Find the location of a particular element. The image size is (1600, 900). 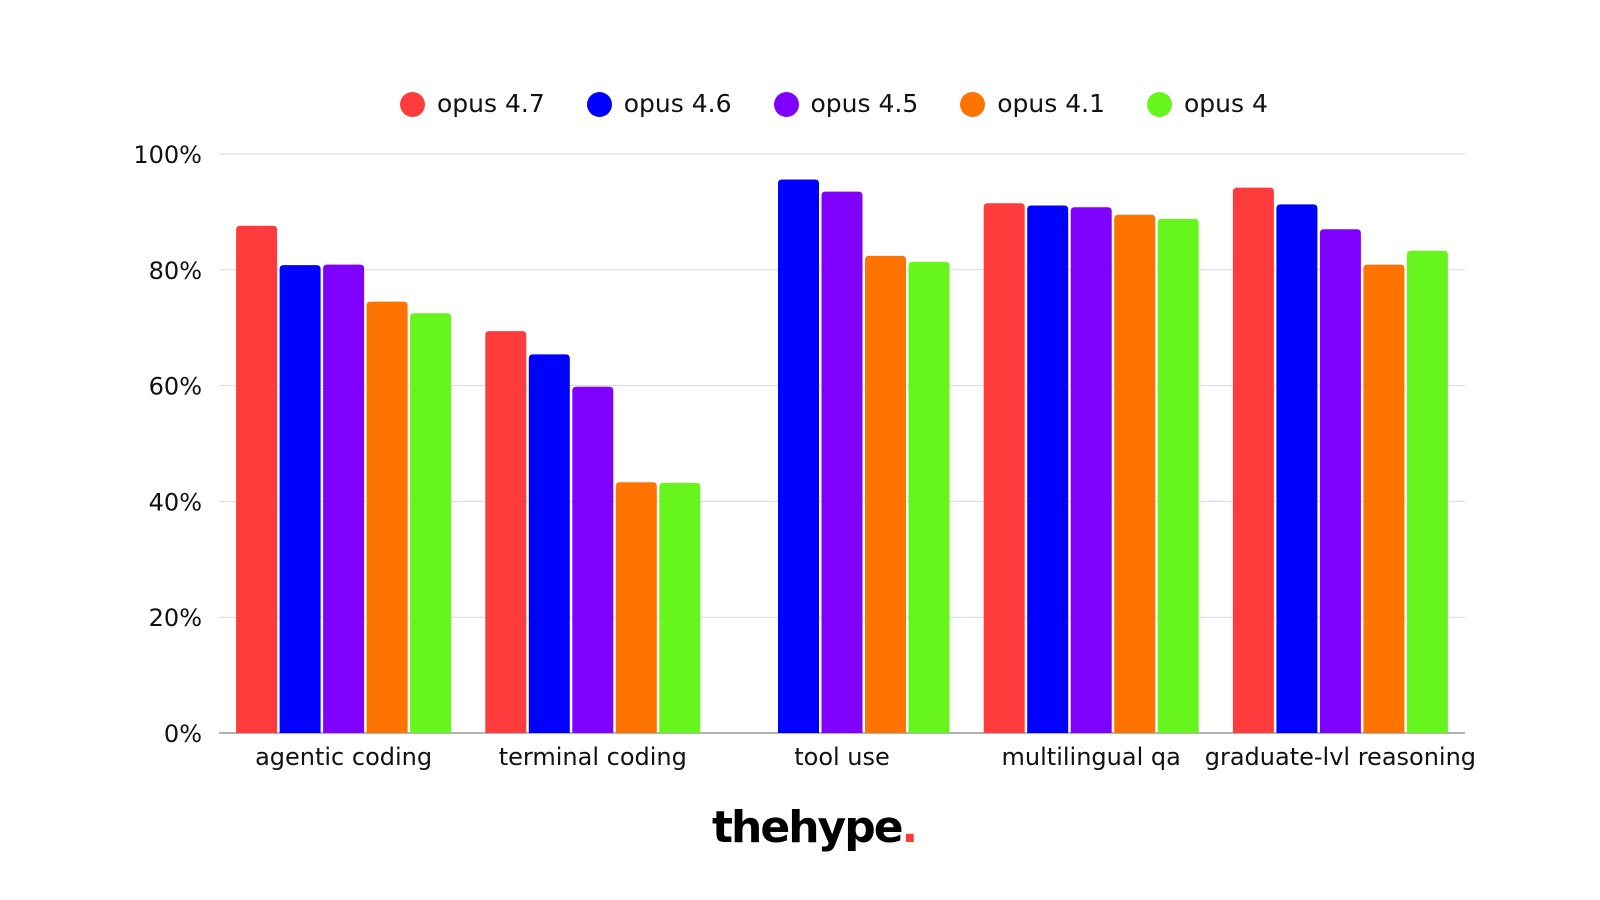

x-tick-label: agentic coding is located at coordinates (343, 757).